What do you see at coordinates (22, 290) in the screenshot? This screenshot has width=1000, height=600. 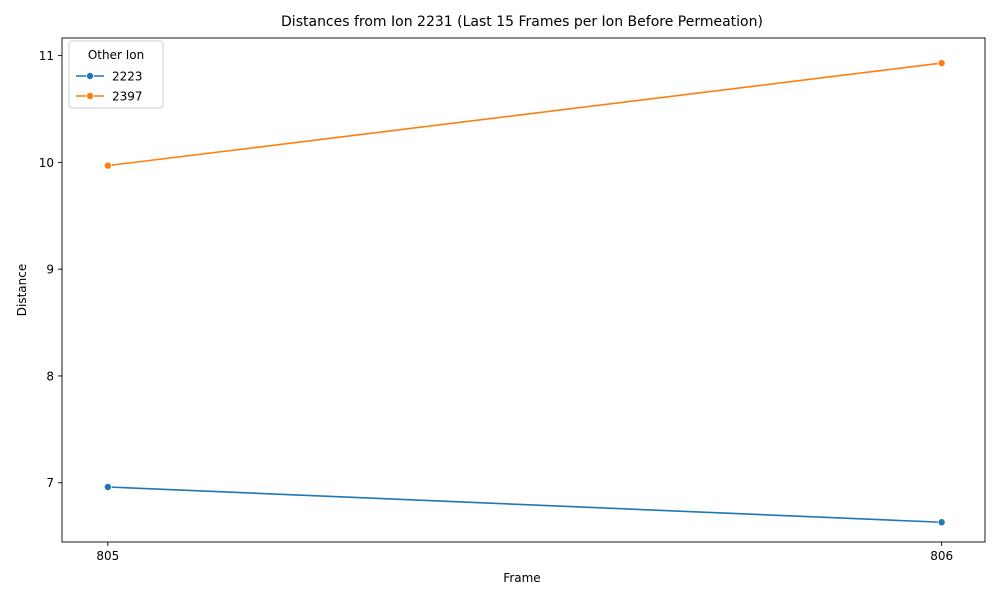 I see `y-axis-label: Distance` at bounding box center [22, 290].